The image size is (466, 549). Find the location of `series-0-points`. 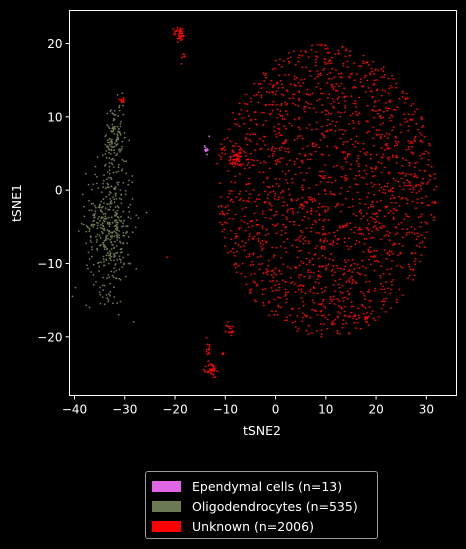

series-0-points is located at coordinates (207, 145).